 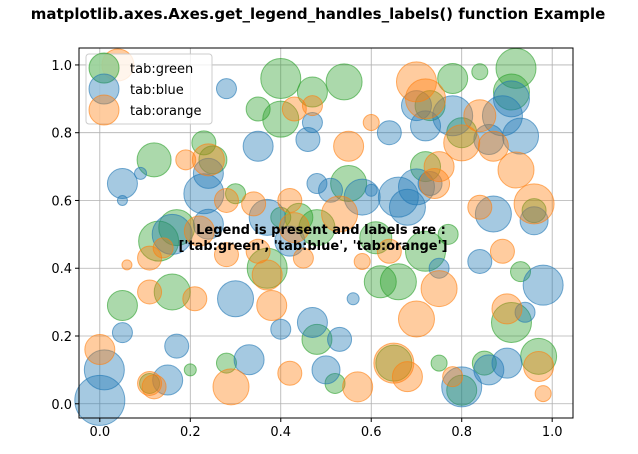 What do you see at coordinates (552, 432) in the screenshot?
I see `x-tick-label: 1.0` at bounding box center [552, 432].